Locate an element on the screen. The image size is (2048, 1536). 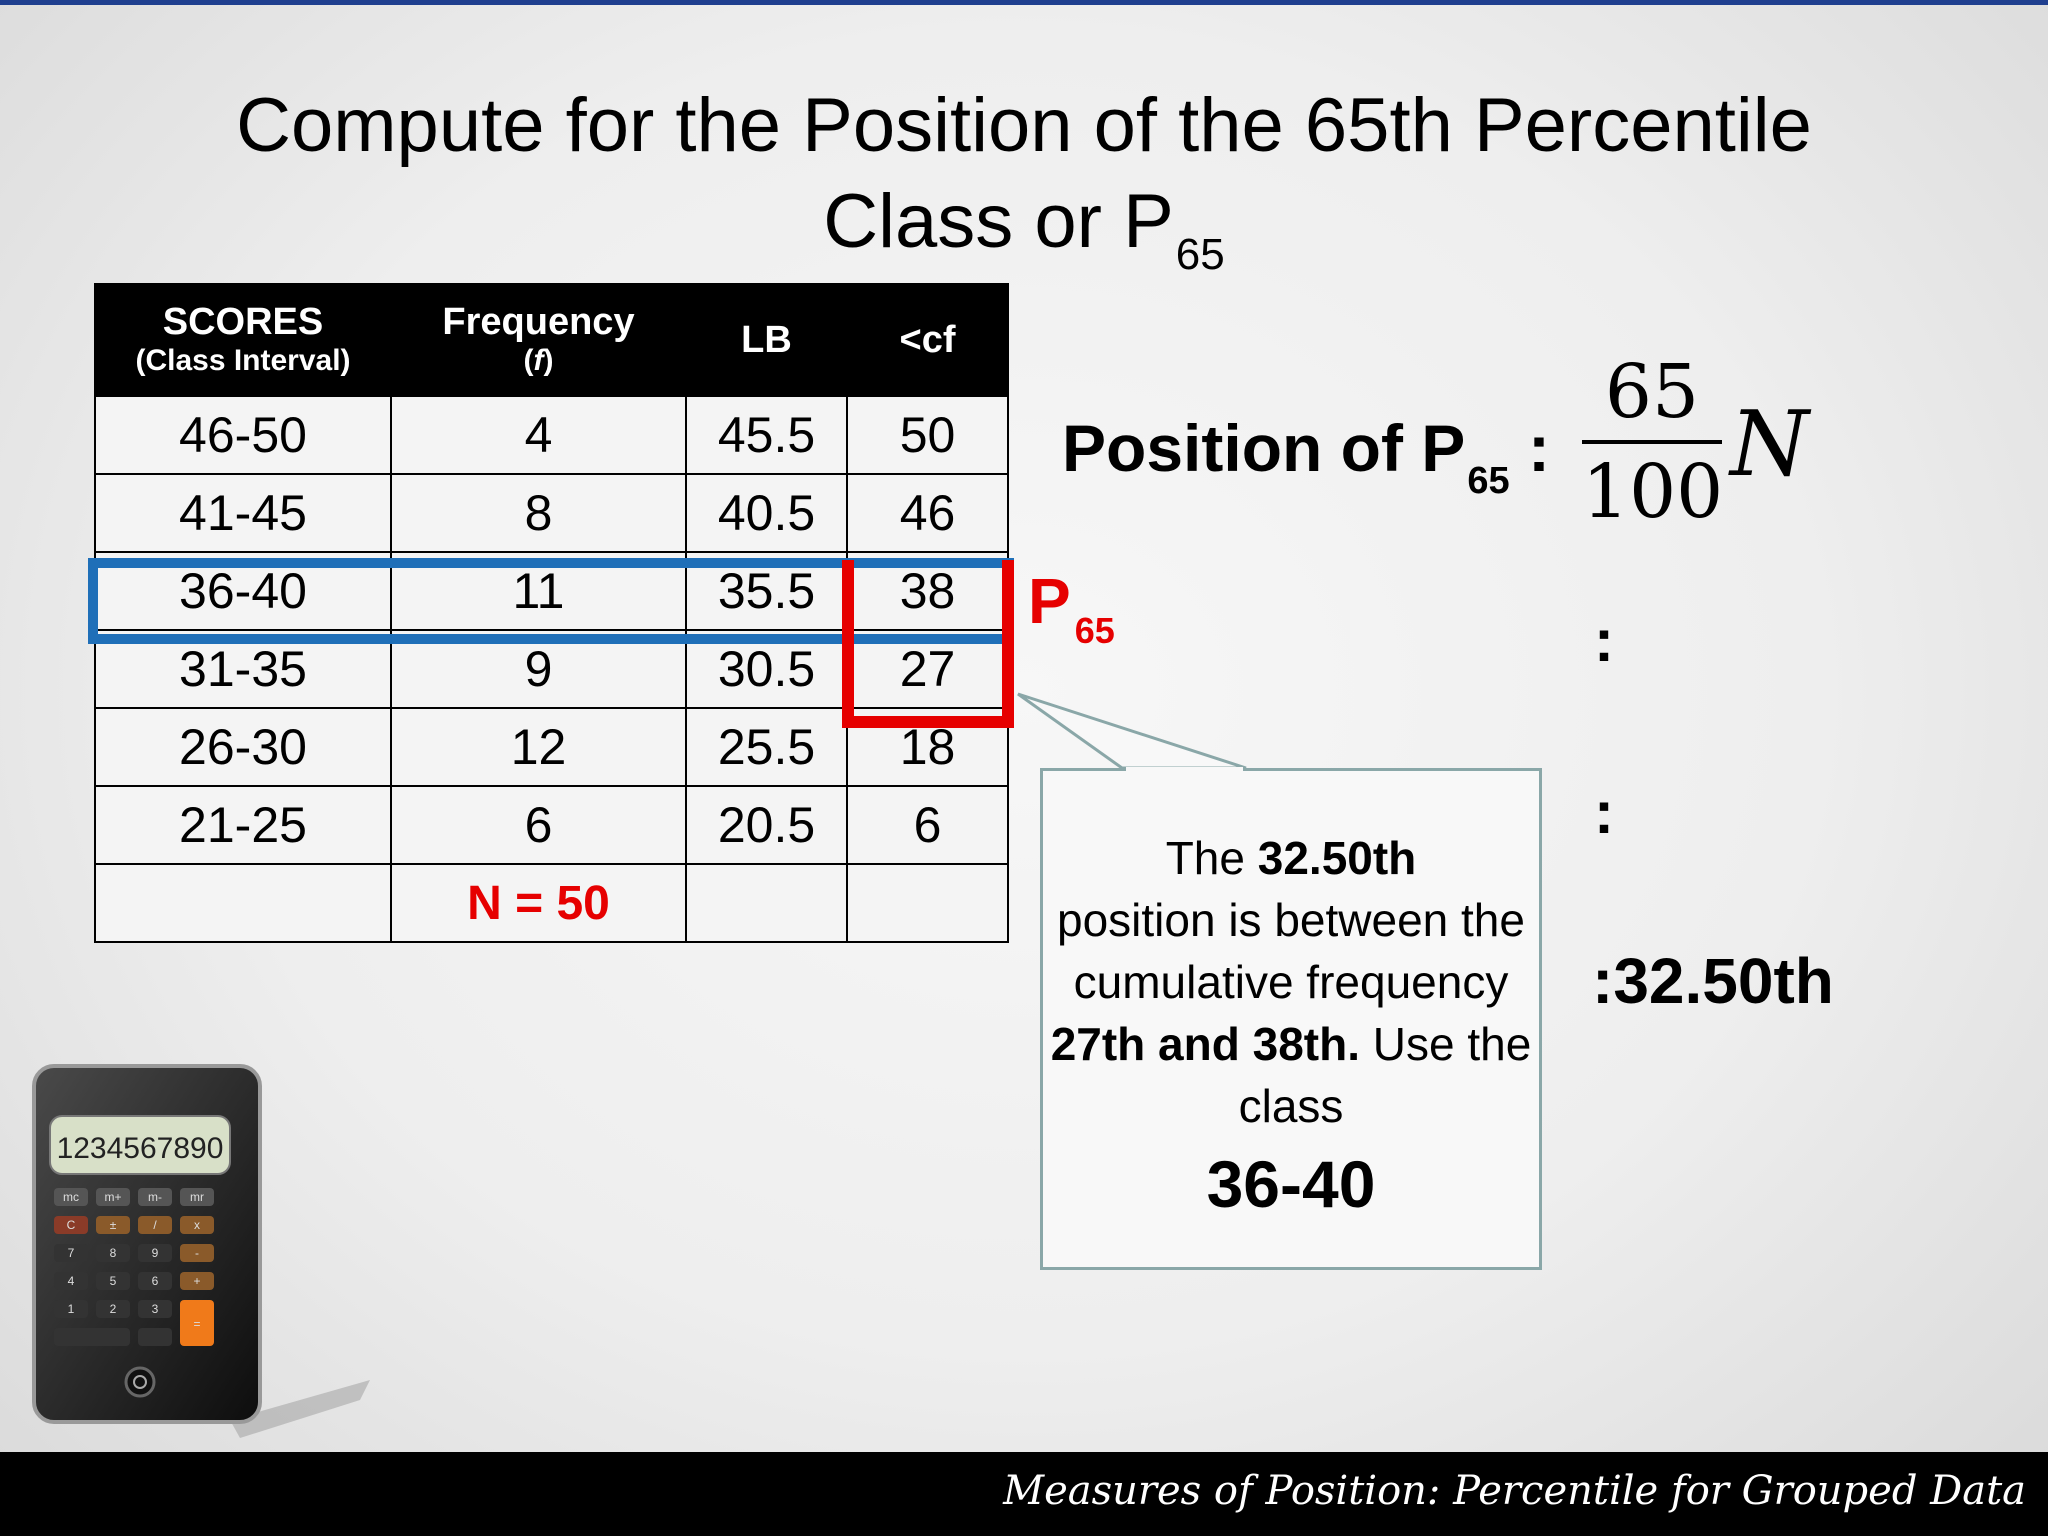
callout-bold-2: 27th and 38th. is located at coordinates (1205, 1044).